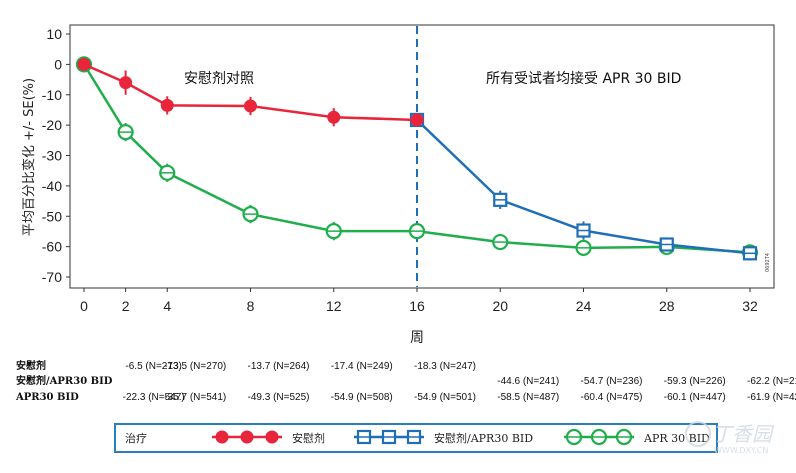 The image size is (796, 473). Describe the element at coordinates (528, 397) in the screenshot. I see `n-table-cell: -58.5 (N=487)` at that location.